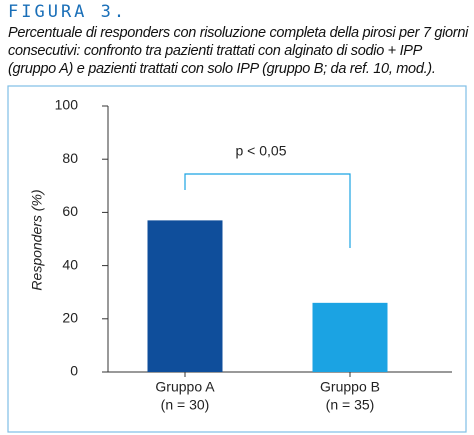 The image size is (474, 435). Describe the element at coordinates (70, 158) in the screenshot. I see `y-tick-label: 80` at that location.